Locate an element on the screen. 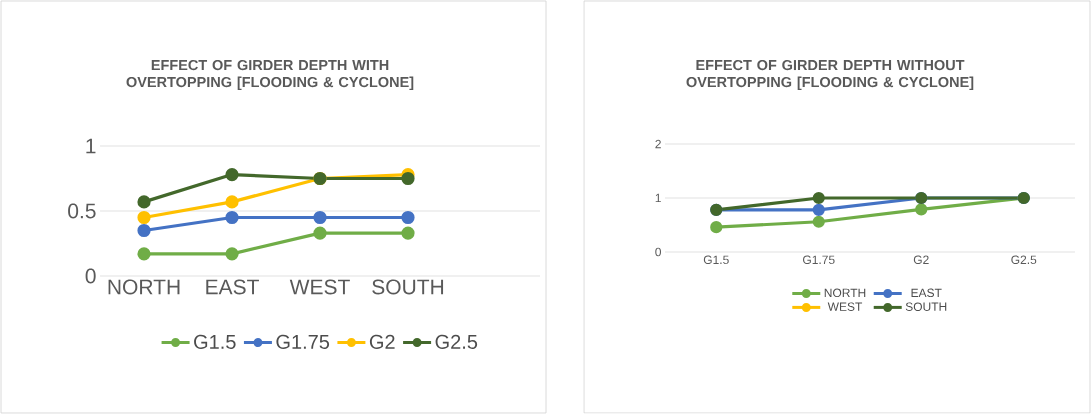 Image resolution: width=1091 pixels, height=414 pixels. chart-title: EFFECT OF GIRDER DEPTH WITH OVERTOPPING [FLOODING & CYCLONE] is located at coordinates (270, 75).